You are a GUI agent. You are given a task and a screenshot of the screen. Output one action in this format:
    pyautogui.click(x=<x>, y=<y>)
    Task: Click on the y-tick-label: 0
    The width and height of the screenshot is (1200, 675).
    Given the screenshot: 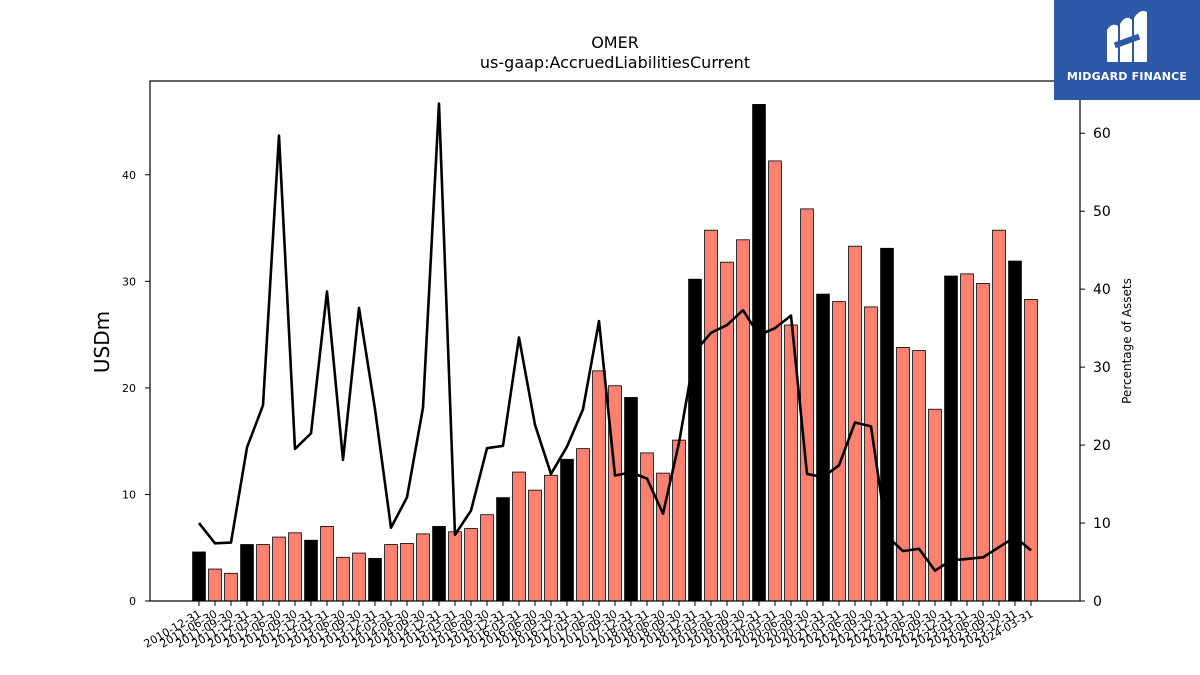 What is the action you would take?
    pyautogui.click(x=132, y=601)
    